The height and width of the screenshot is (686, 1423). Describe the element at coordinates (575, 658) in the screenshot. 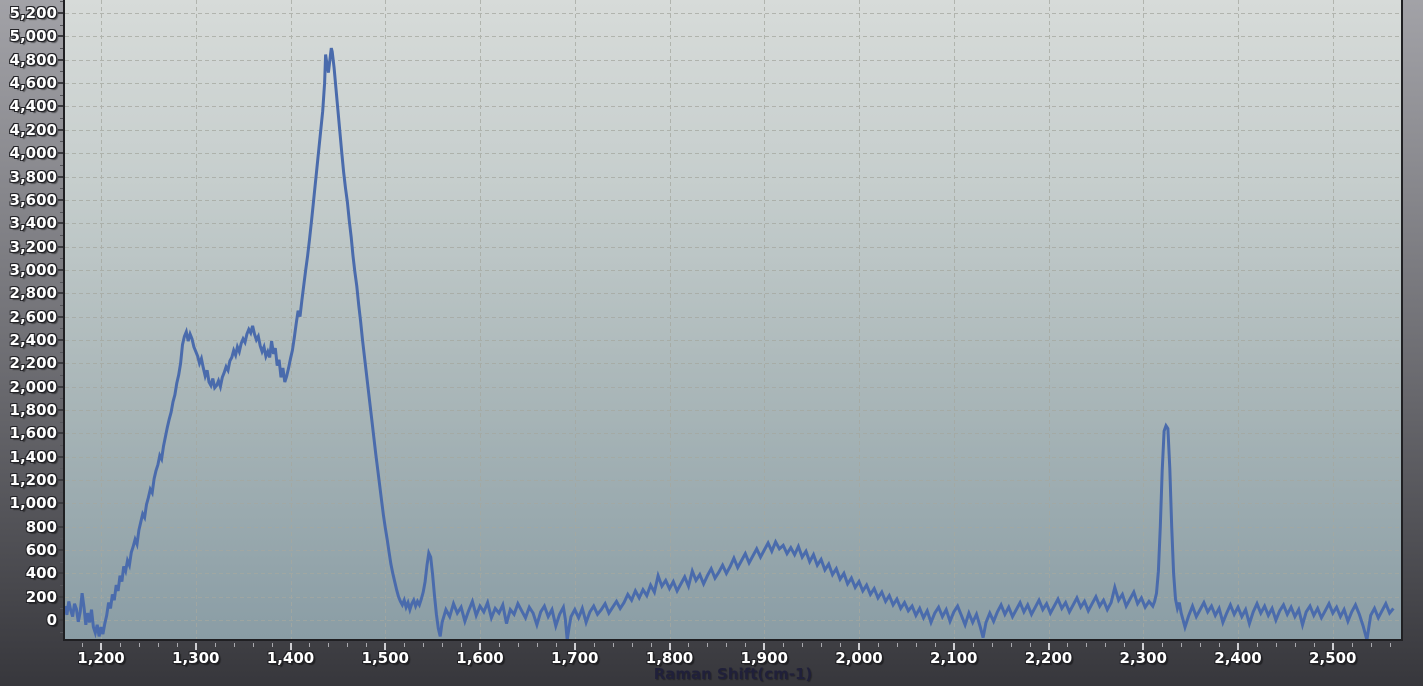

I see `x-tick-label: 1,700` at that location.